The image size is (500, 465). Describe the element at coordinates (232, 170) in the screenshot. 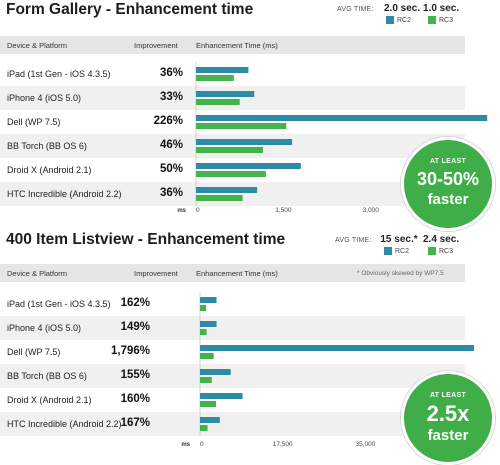

I see `table-row: Droid X (Android 2.1) 50%` at that location.